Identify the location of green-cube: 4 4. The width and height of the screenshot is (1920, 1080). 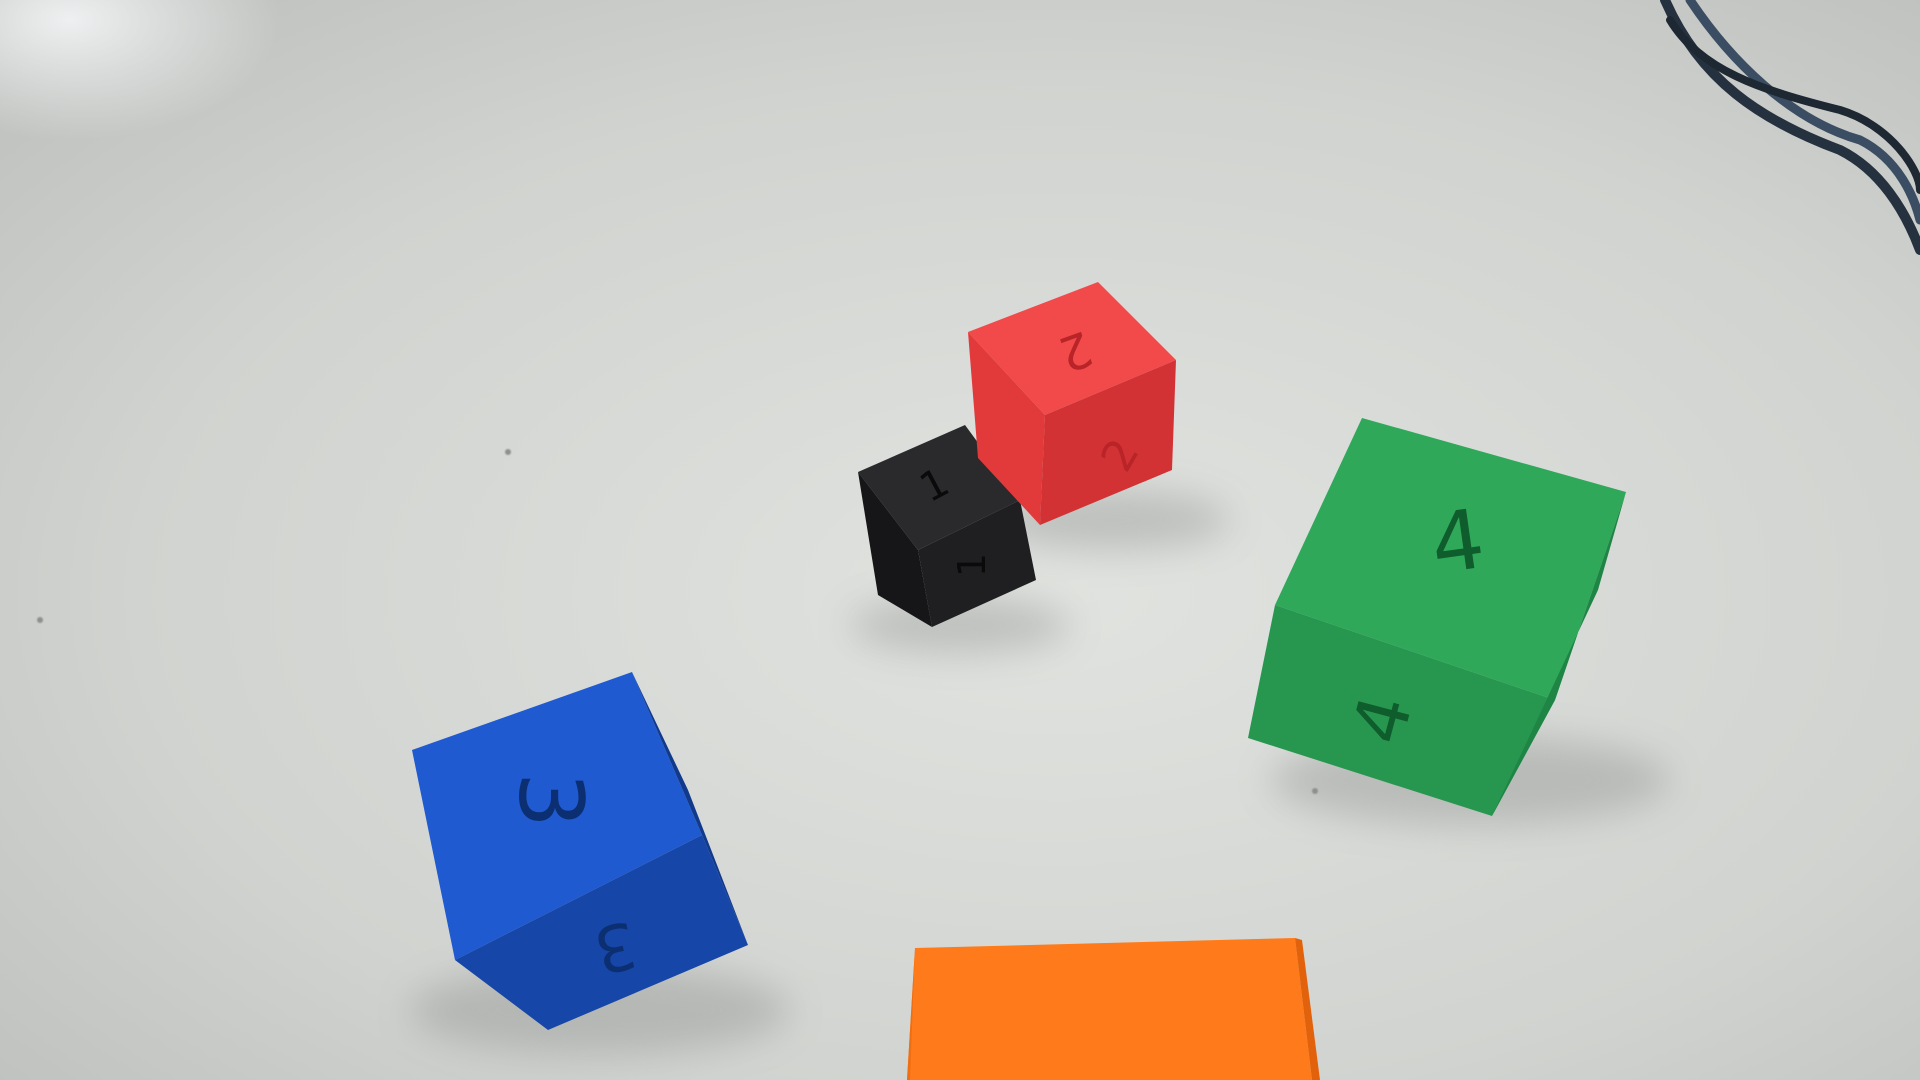
(1437, 617).